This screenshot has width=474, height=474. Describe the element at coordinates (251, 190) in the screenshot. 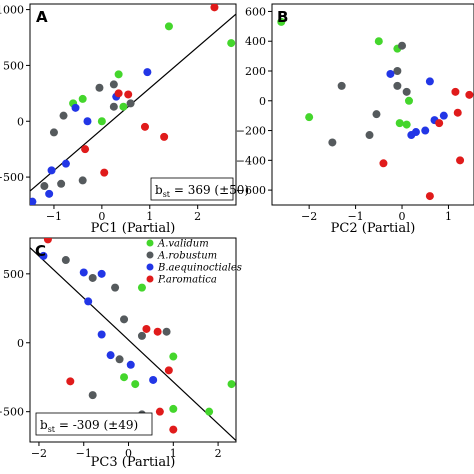

I see `y-tick-label: −600` at that location.